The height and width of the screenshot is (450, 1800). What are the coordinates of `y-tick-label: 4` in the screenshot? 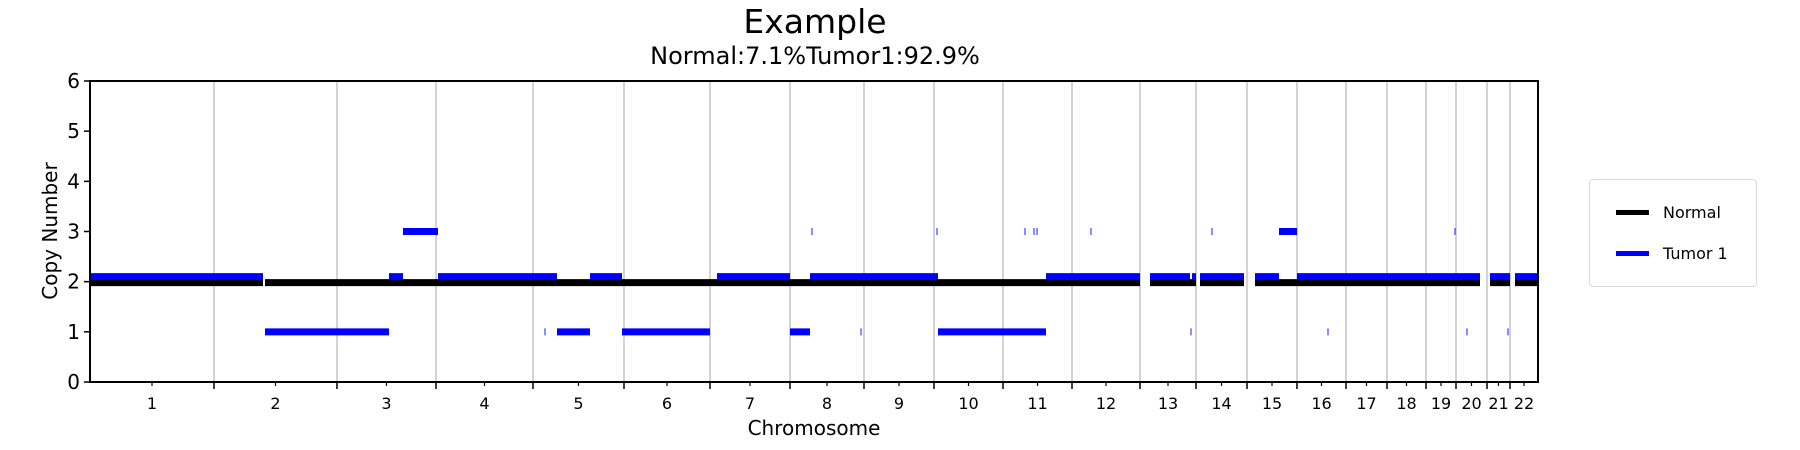 It's located at (73, 181).